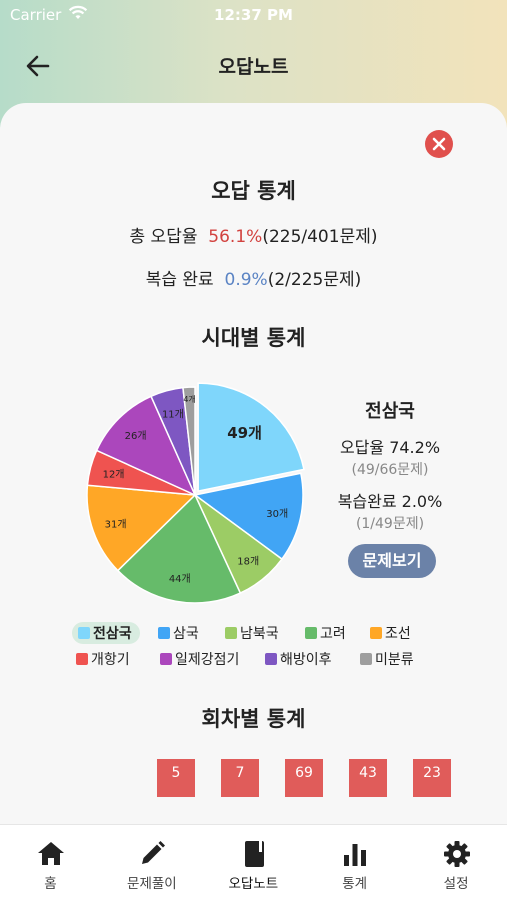 The width and height of the screenshot is (507, 900). Describe the element at coordinates (136, 436) in the screenshot. I see `pie-slice-label-6: 26개` at that location.